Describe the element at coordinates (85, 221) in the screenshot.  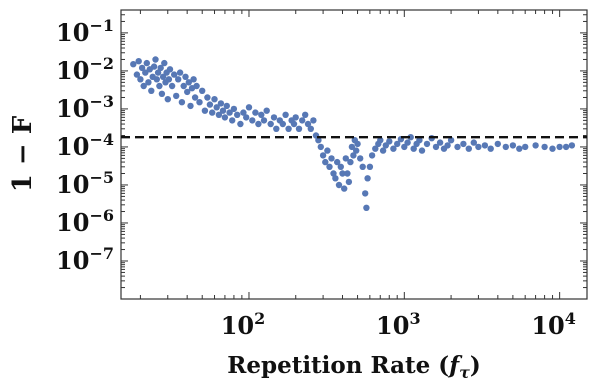
I see `y-tick-label: 10⁻⁶` at that location.